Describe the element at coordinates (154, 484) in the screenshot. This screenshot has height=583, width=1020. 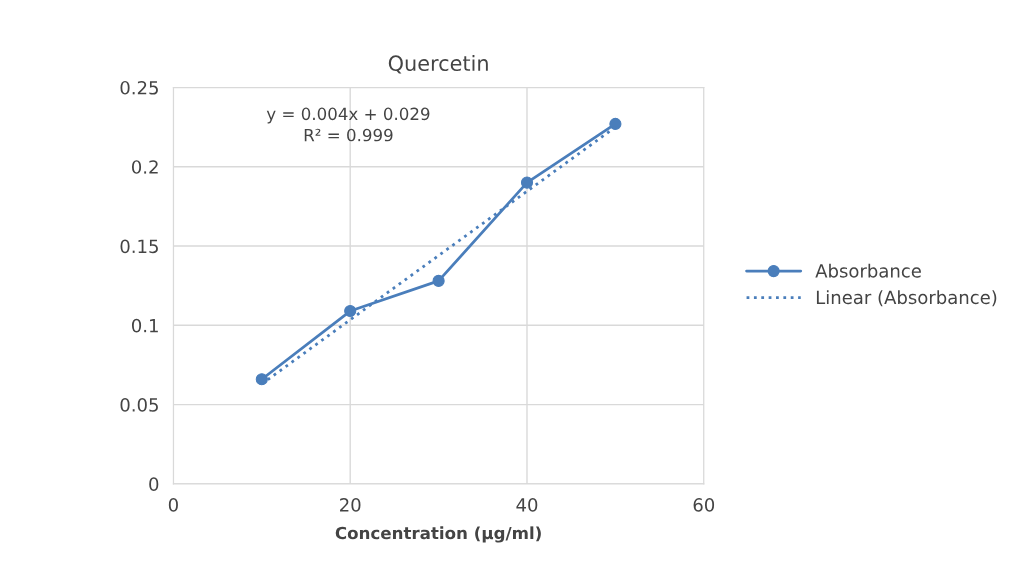
I see `y-tick-label: 0` at that location.